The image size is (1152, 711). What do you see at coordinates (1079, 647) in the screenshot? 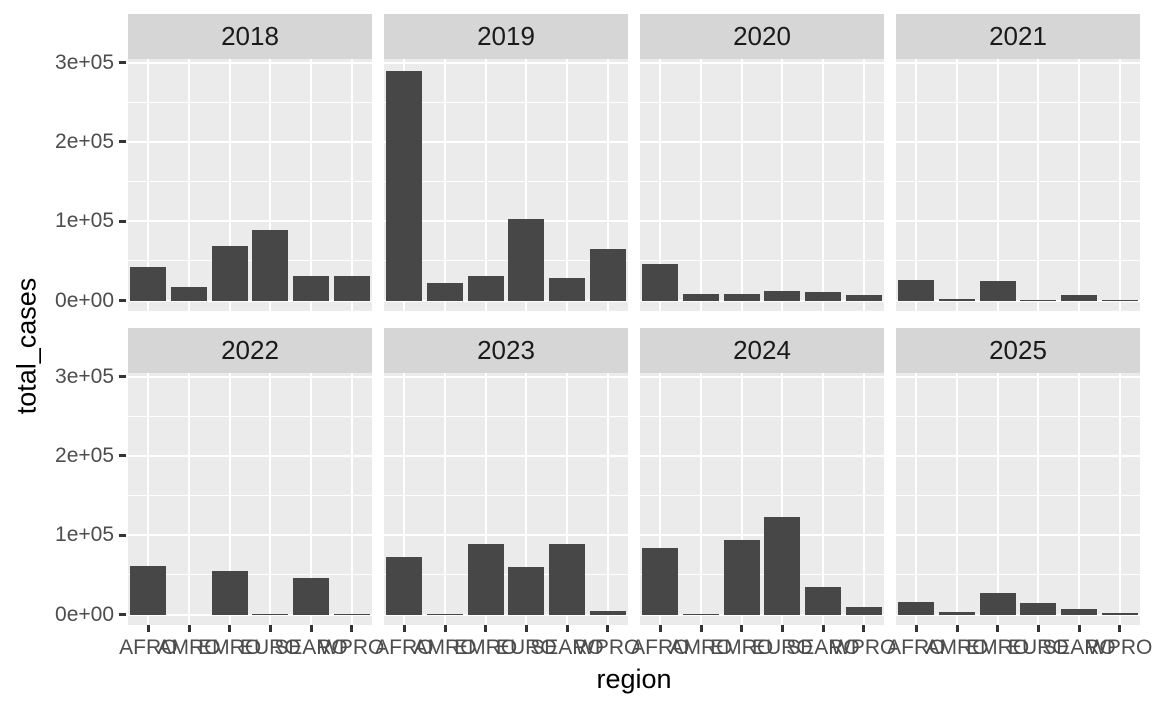
I see `x-tick-label: SEARO` at bounding box center [1079, 647].